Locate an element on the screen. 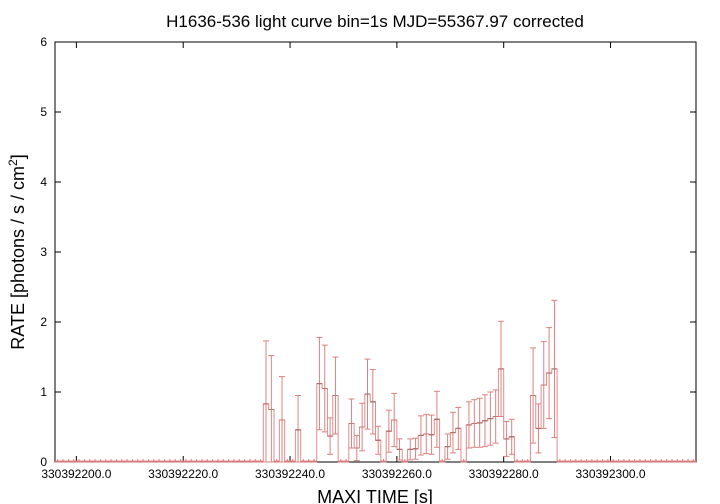 The width and height of the screenshot is (720, 504). y-axis-label: RATE [photons / s / cm2] is located at coordinates (17, 251).